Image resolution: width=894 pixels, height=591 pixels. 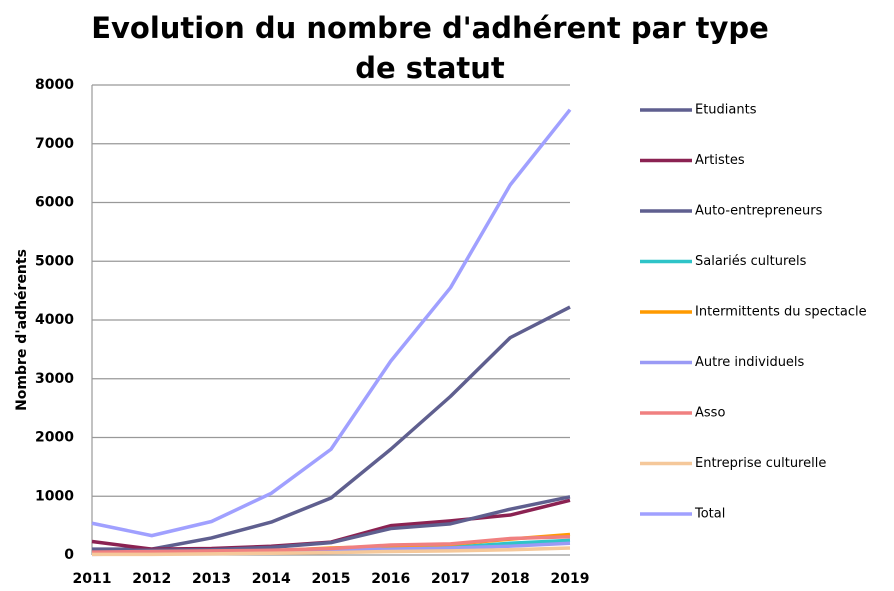 I want to click on legend-label: Asso, so click(x=710, y=413).